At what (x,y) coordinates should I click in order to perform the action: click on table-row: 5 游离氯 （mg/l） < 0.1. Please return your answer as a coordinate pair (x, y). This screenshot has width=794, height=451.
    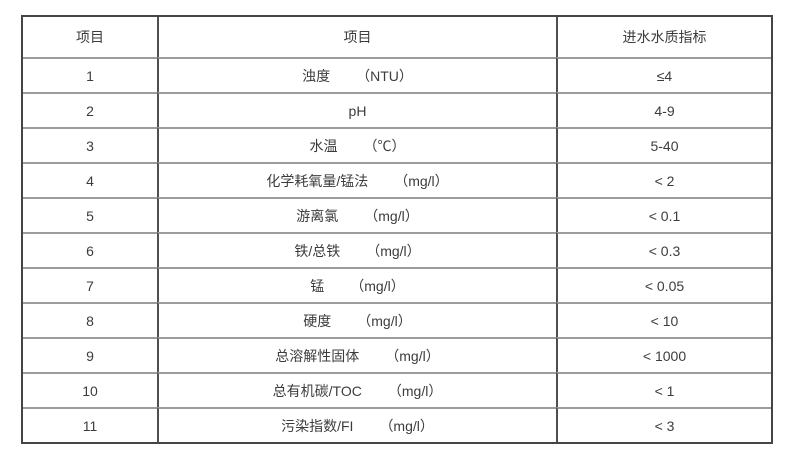
    Looking at the image, I should click on (397, 214).